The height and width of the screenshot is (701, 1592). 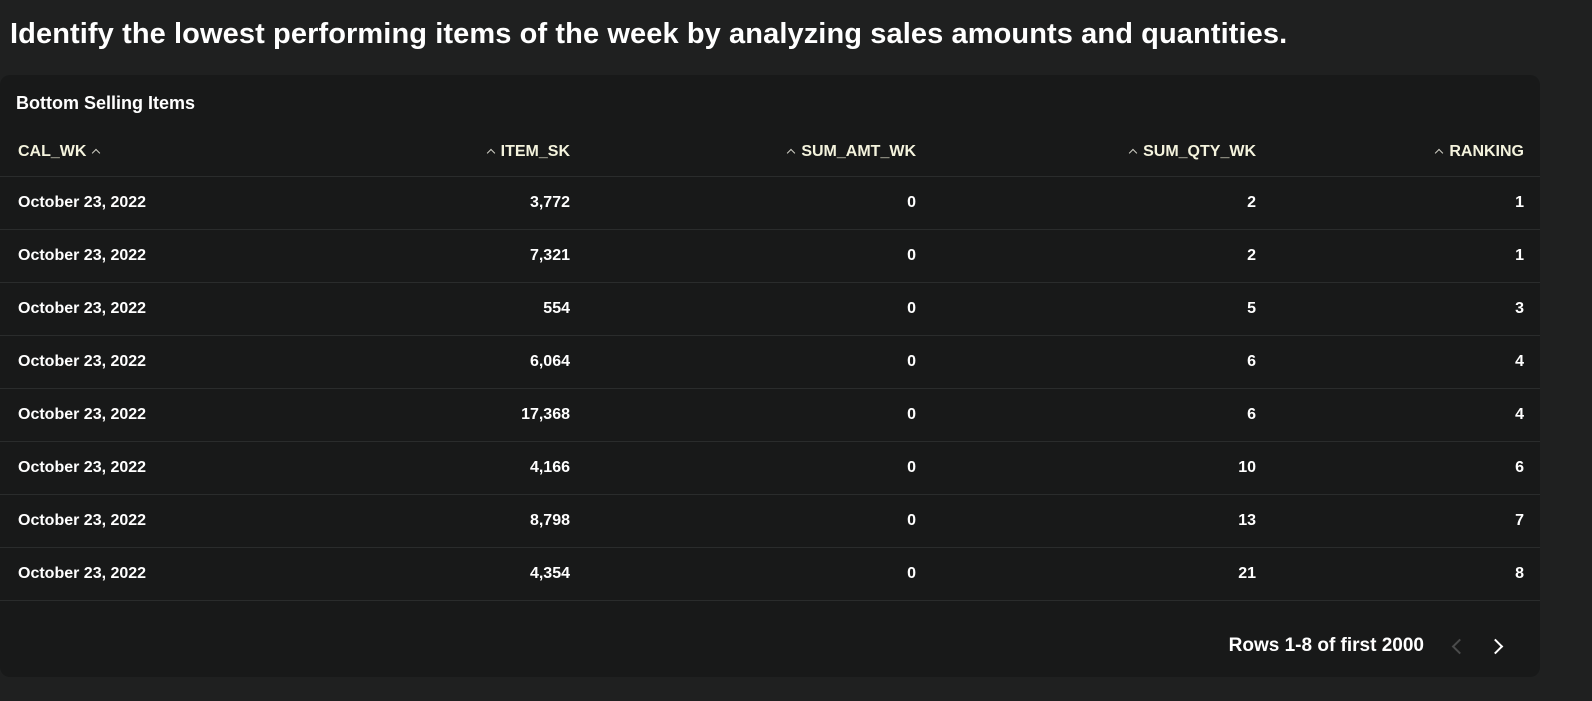 I want to click on cell-item-sk: 8,798, so click(x=549, y=520).